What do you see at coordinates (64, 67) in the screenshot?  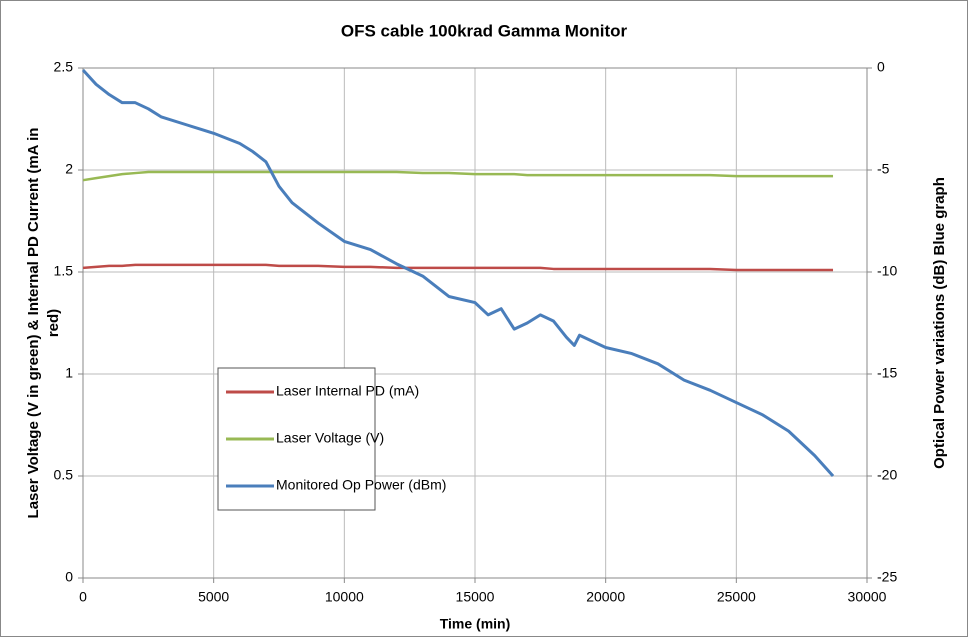 I see `y-tick-label: 2.5` at bounding box center [64, 67].